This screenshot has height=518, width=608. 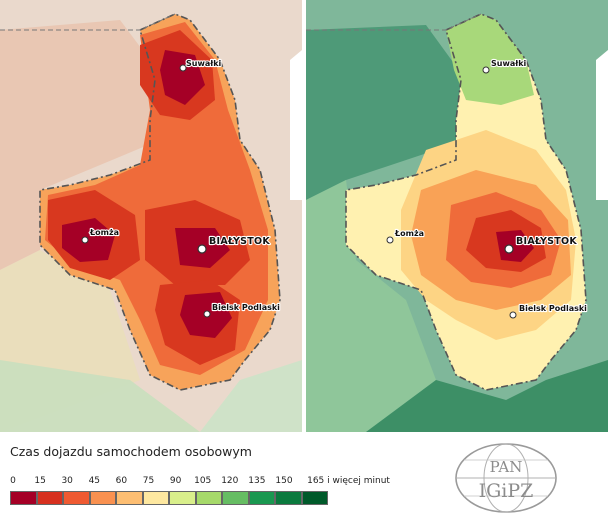 I want to click on legend-tick-label: 120, so click(x=230, y=481).